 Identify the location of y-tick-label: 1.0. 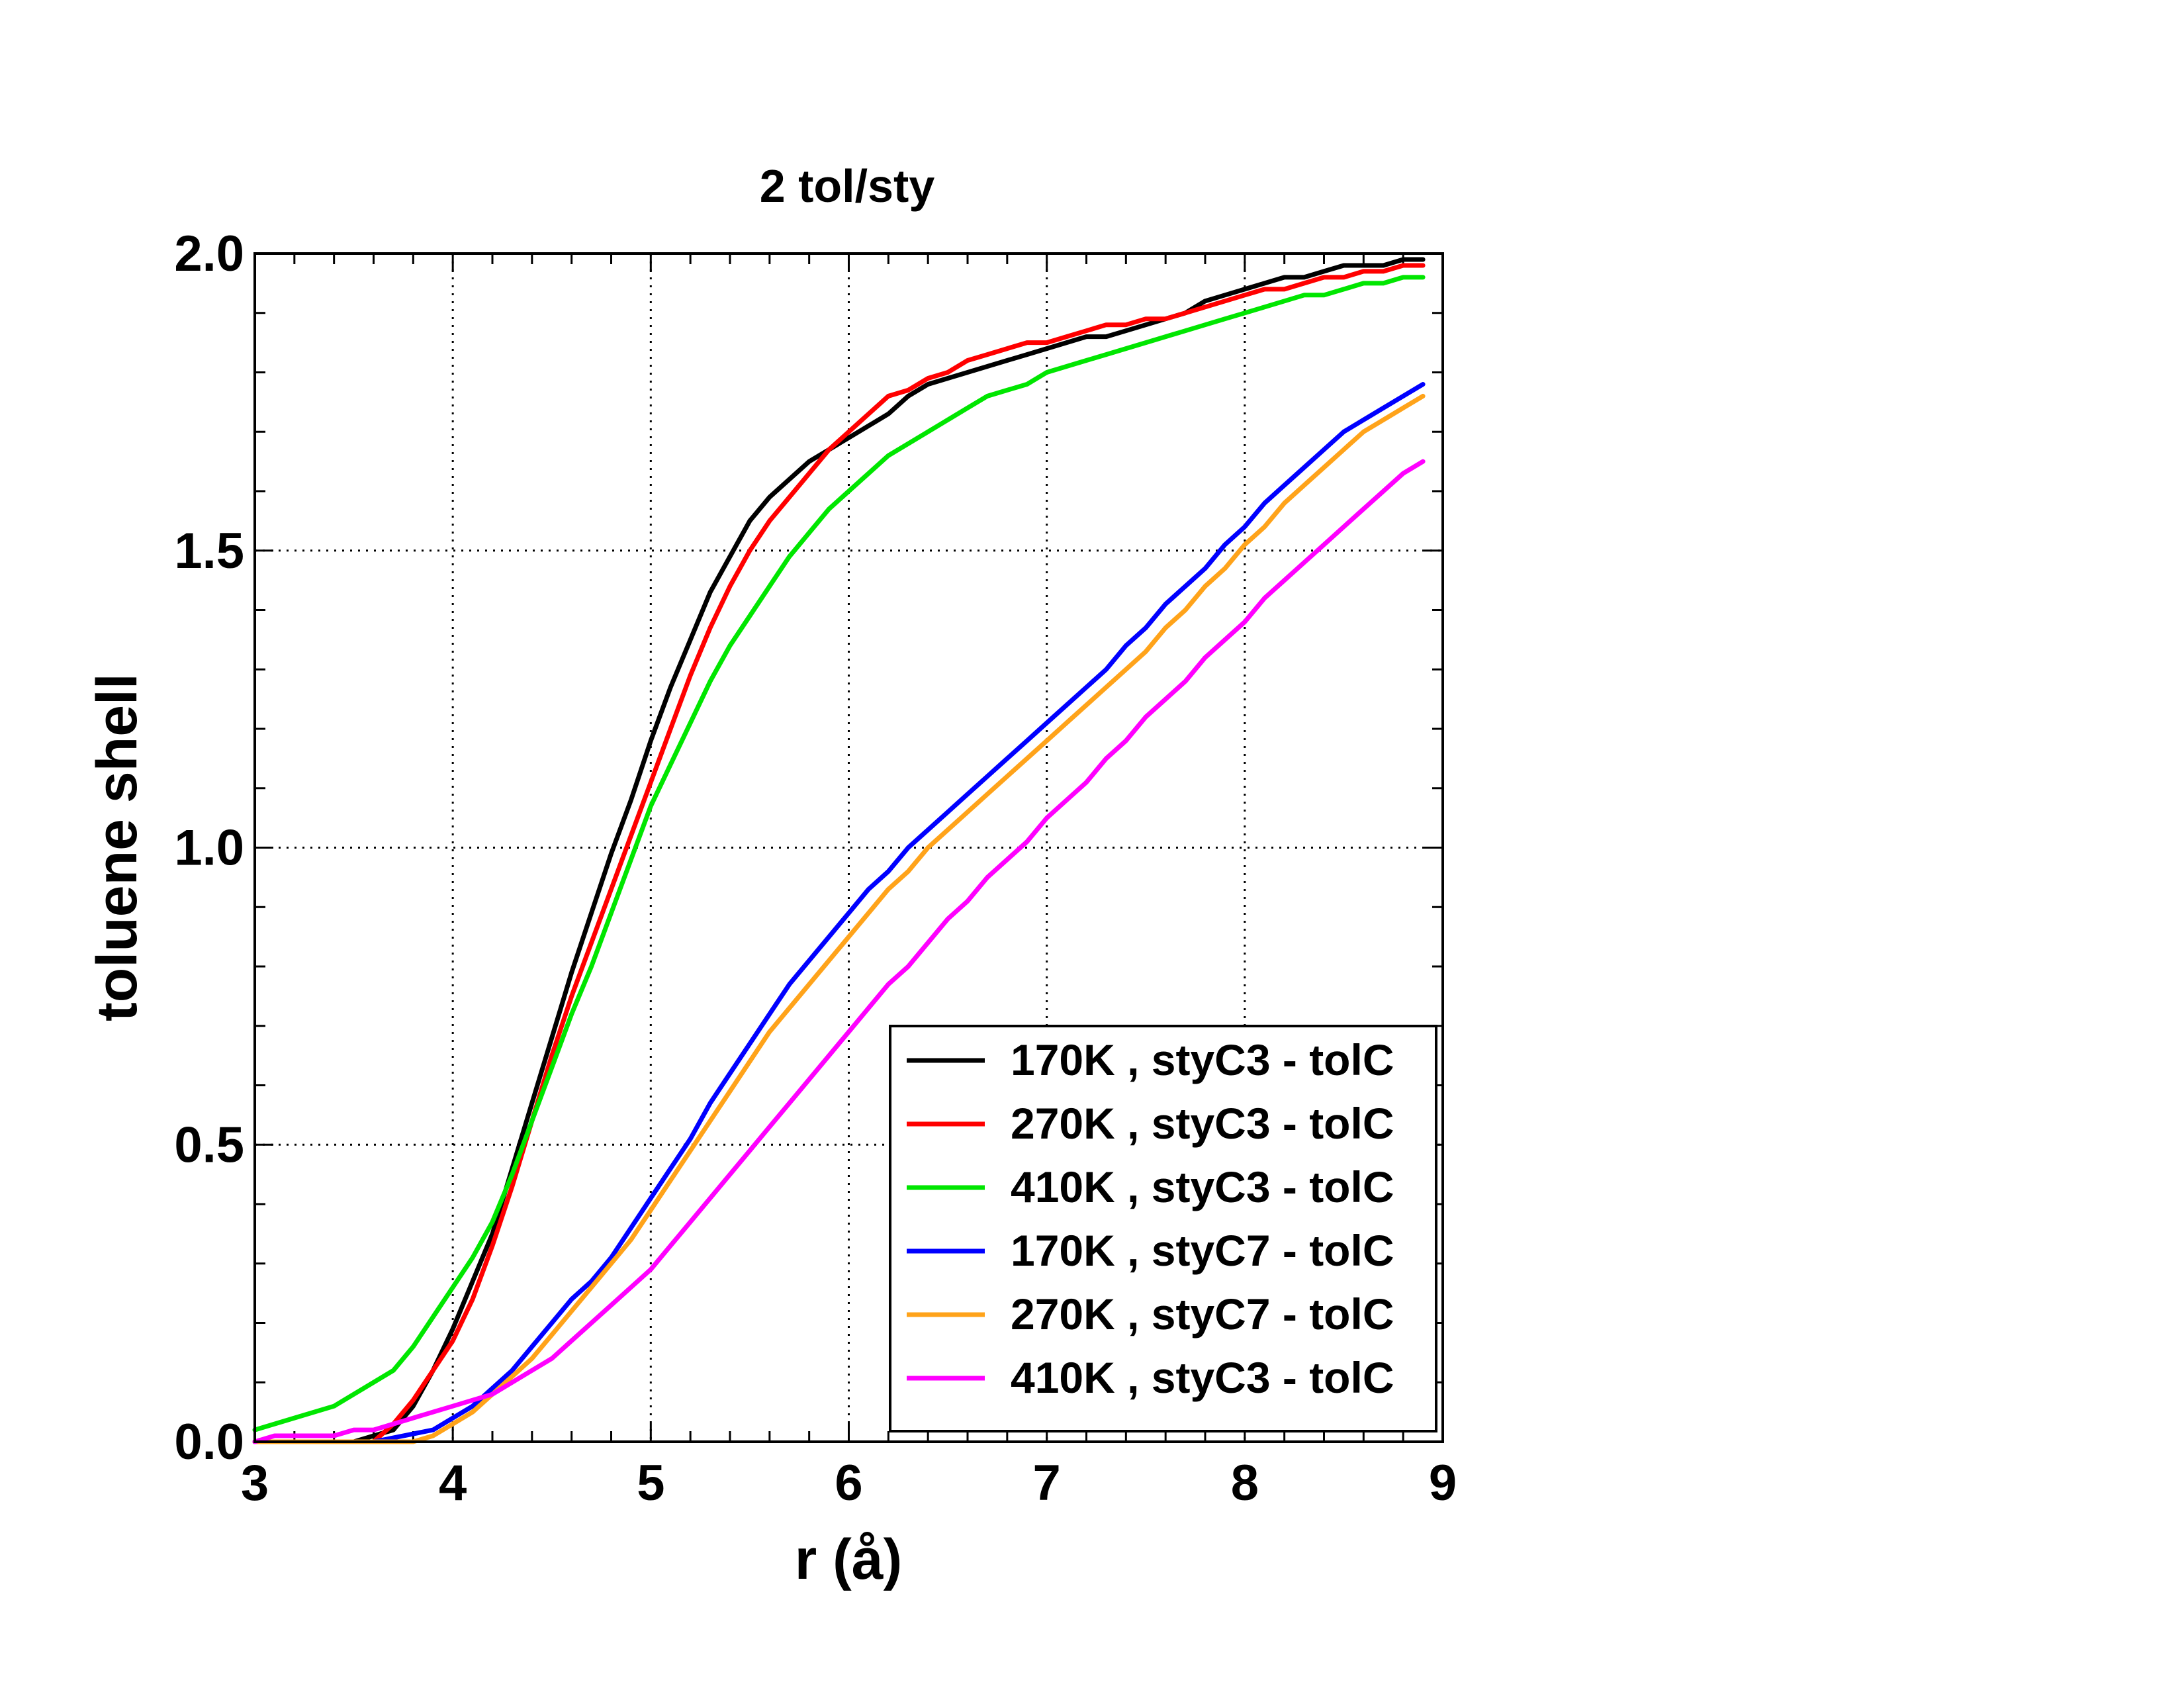
(209, 848).